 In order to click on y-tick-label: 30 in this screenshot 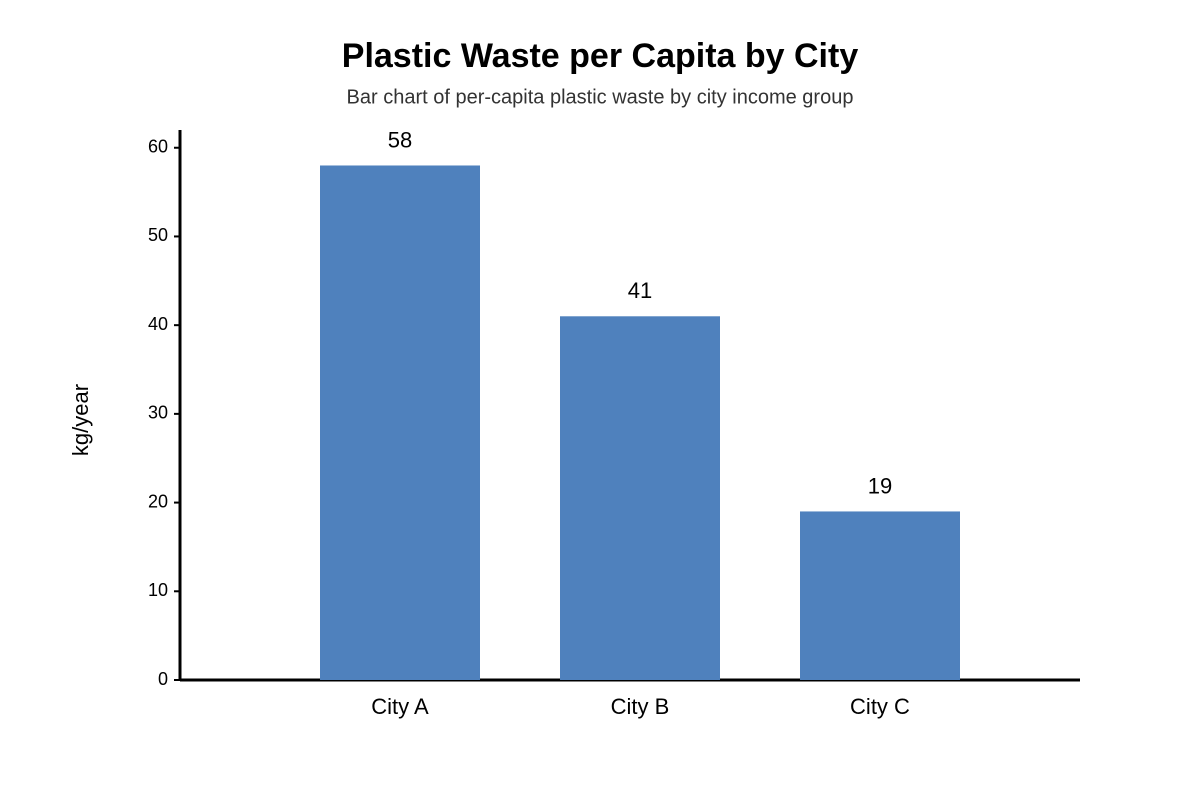, I will do `click(158, 413)`.